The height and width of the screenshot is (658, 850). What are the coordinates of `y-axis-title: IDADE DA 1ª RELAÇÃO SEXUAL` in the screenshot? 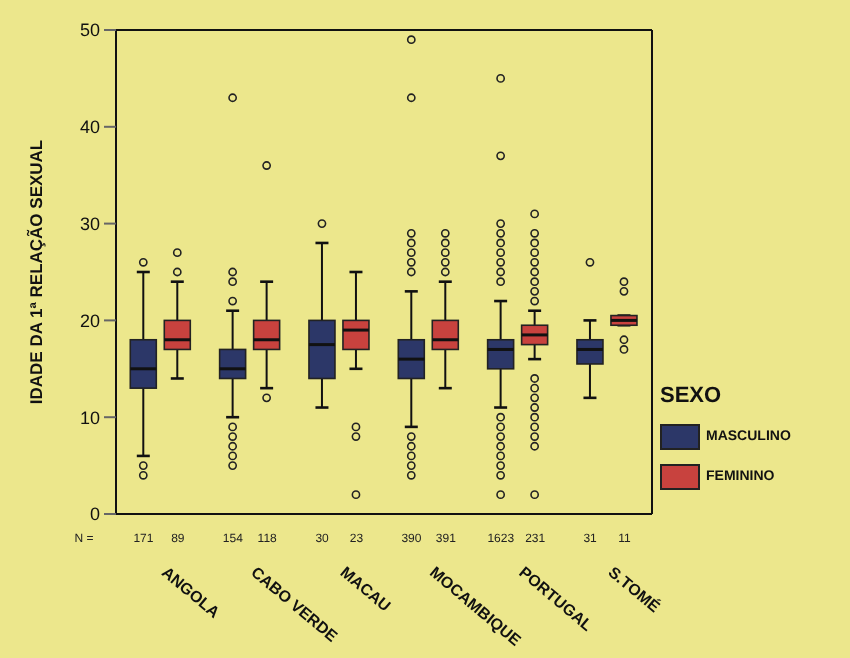 It's located at (36, 272).